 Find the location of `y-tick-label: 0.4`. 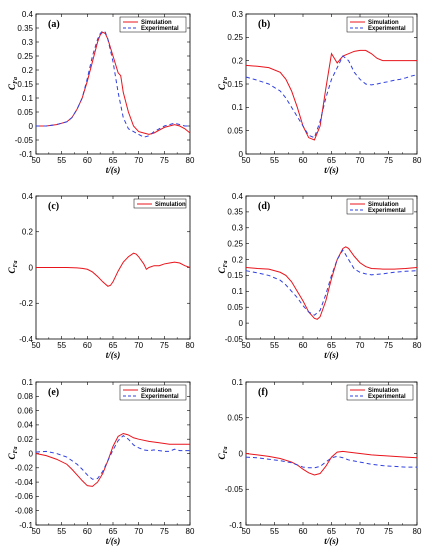

y-tick-label: 0.4 is located at coordinates (28, 14).